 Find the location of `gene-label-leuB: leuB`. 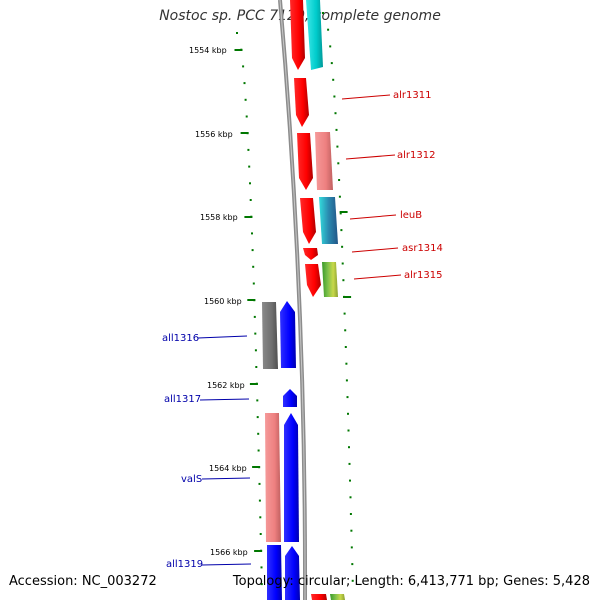

gene-label-leuB: leuB is located at coordinates (411, 215).